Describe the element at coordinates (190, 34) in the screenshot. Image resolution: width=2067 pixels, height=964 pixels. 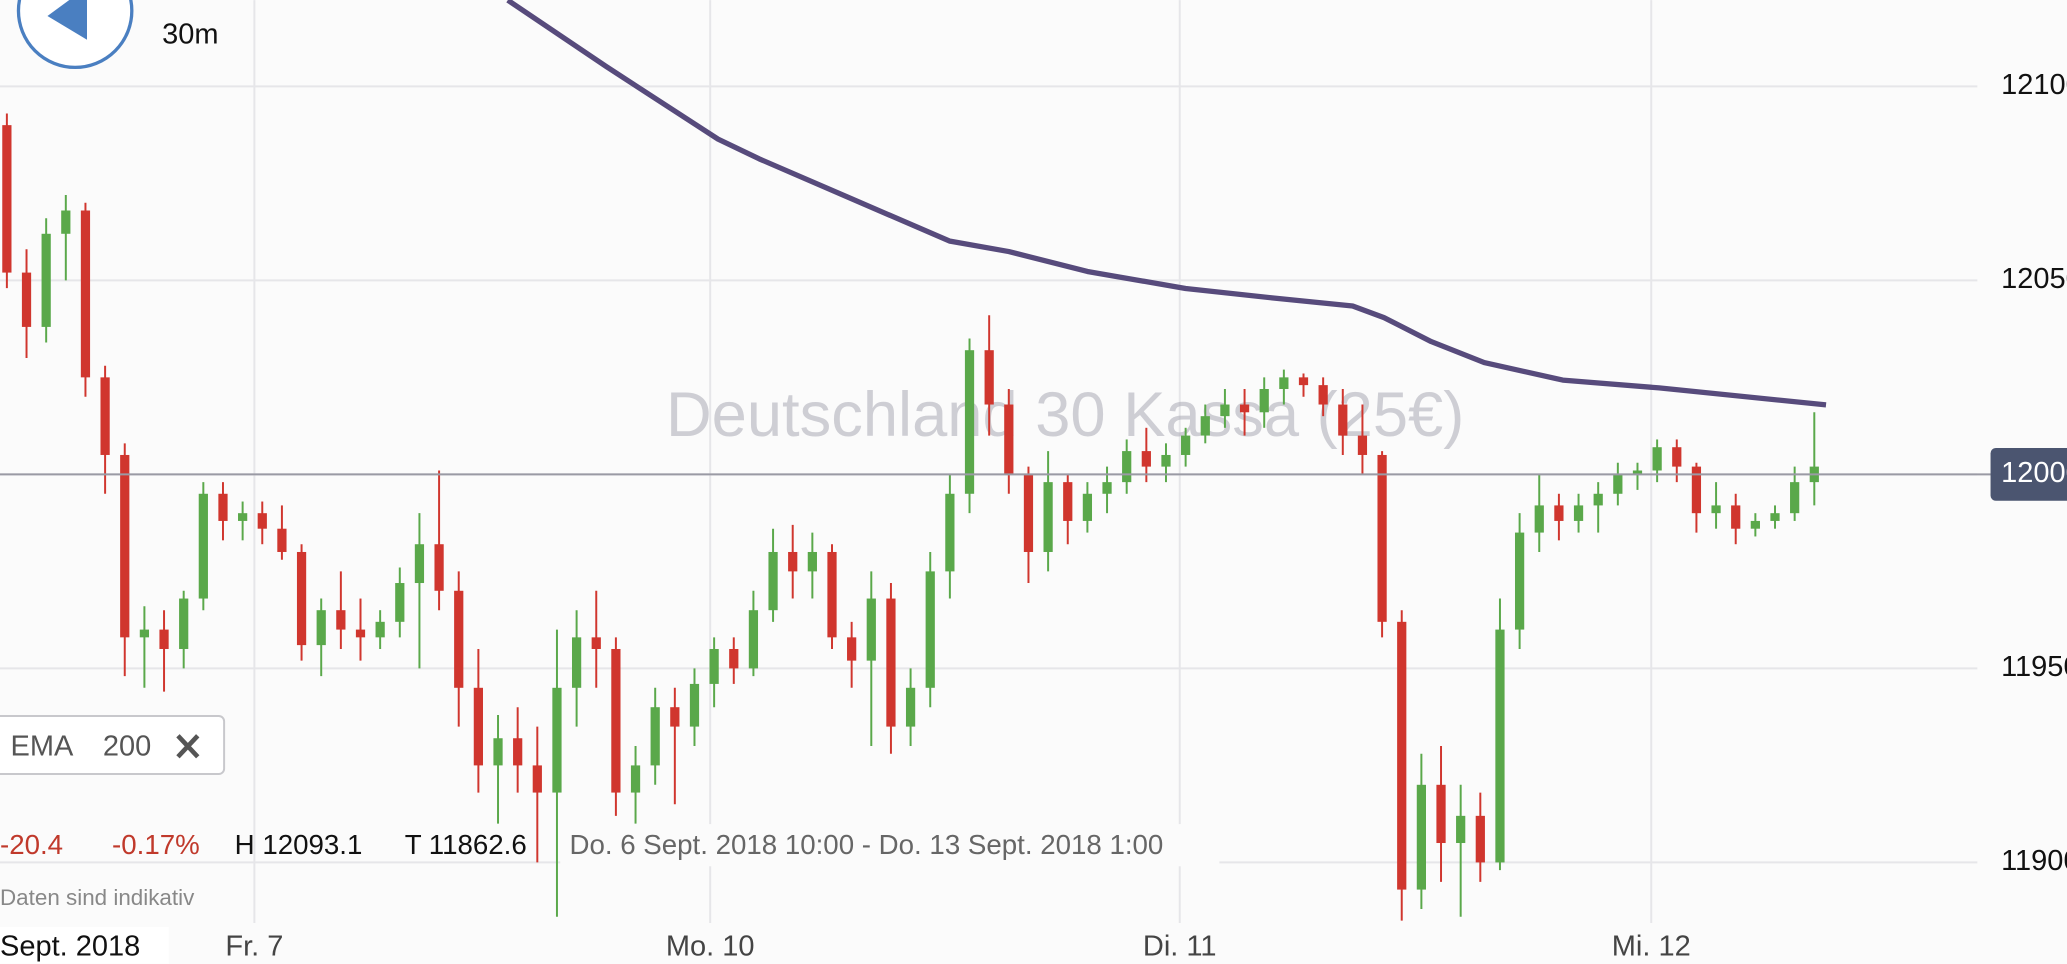
I see `interval-label: 30m` at that location.